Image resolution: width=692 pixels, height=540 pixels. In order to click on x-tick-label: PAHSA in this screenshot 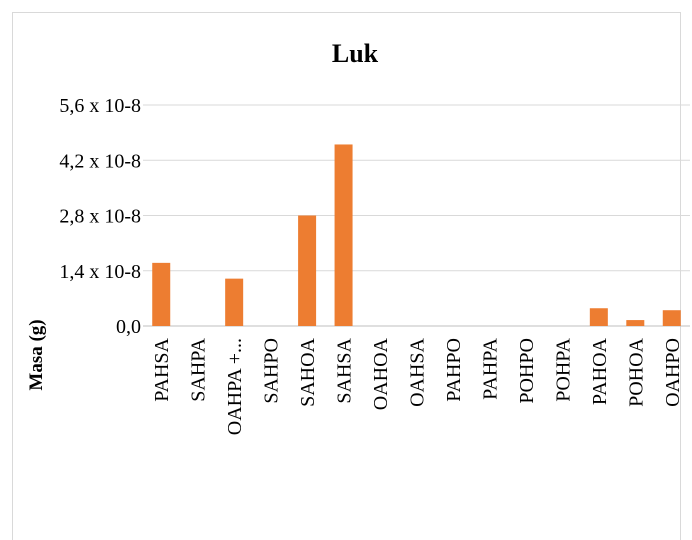, I will do `click(162, 369)`.